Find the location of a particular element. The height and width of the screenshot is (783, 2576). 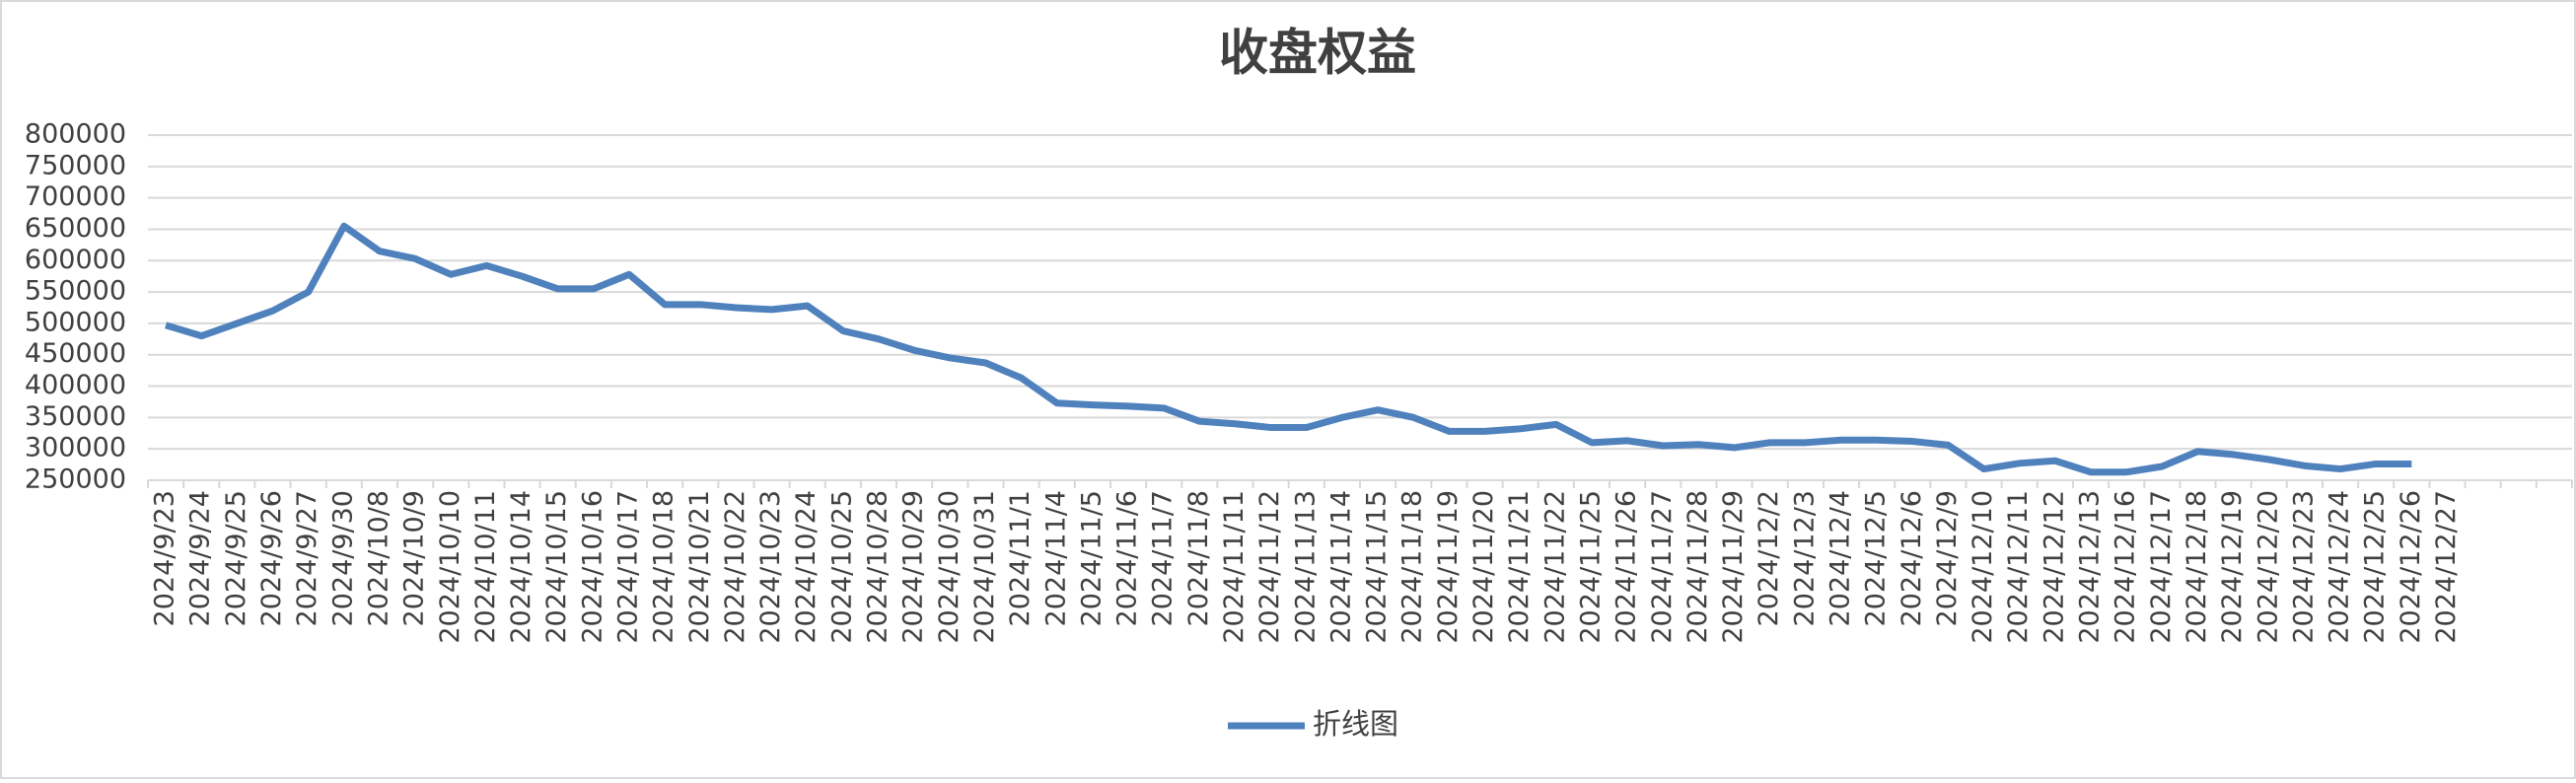

y-tick-label: 750000 is located at coordinates (76, 165).